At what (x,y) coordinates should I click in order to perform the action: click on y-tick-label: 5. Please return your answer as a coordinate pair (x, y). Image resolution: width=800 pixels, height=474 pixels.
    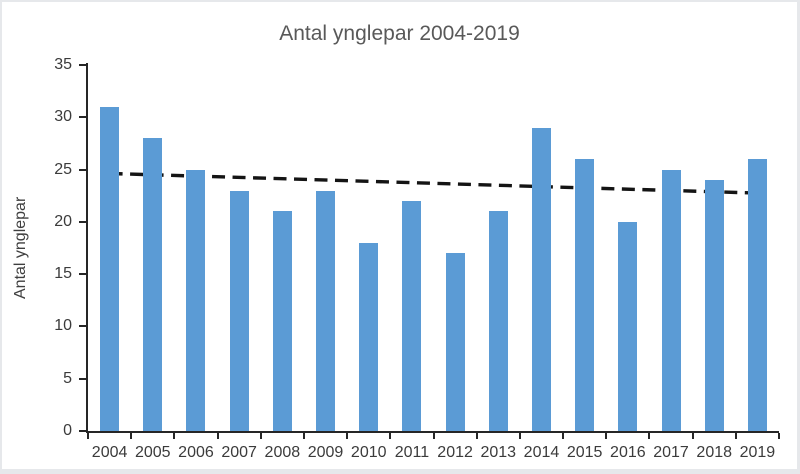
    Looking at the image, I should click on (67, 378).